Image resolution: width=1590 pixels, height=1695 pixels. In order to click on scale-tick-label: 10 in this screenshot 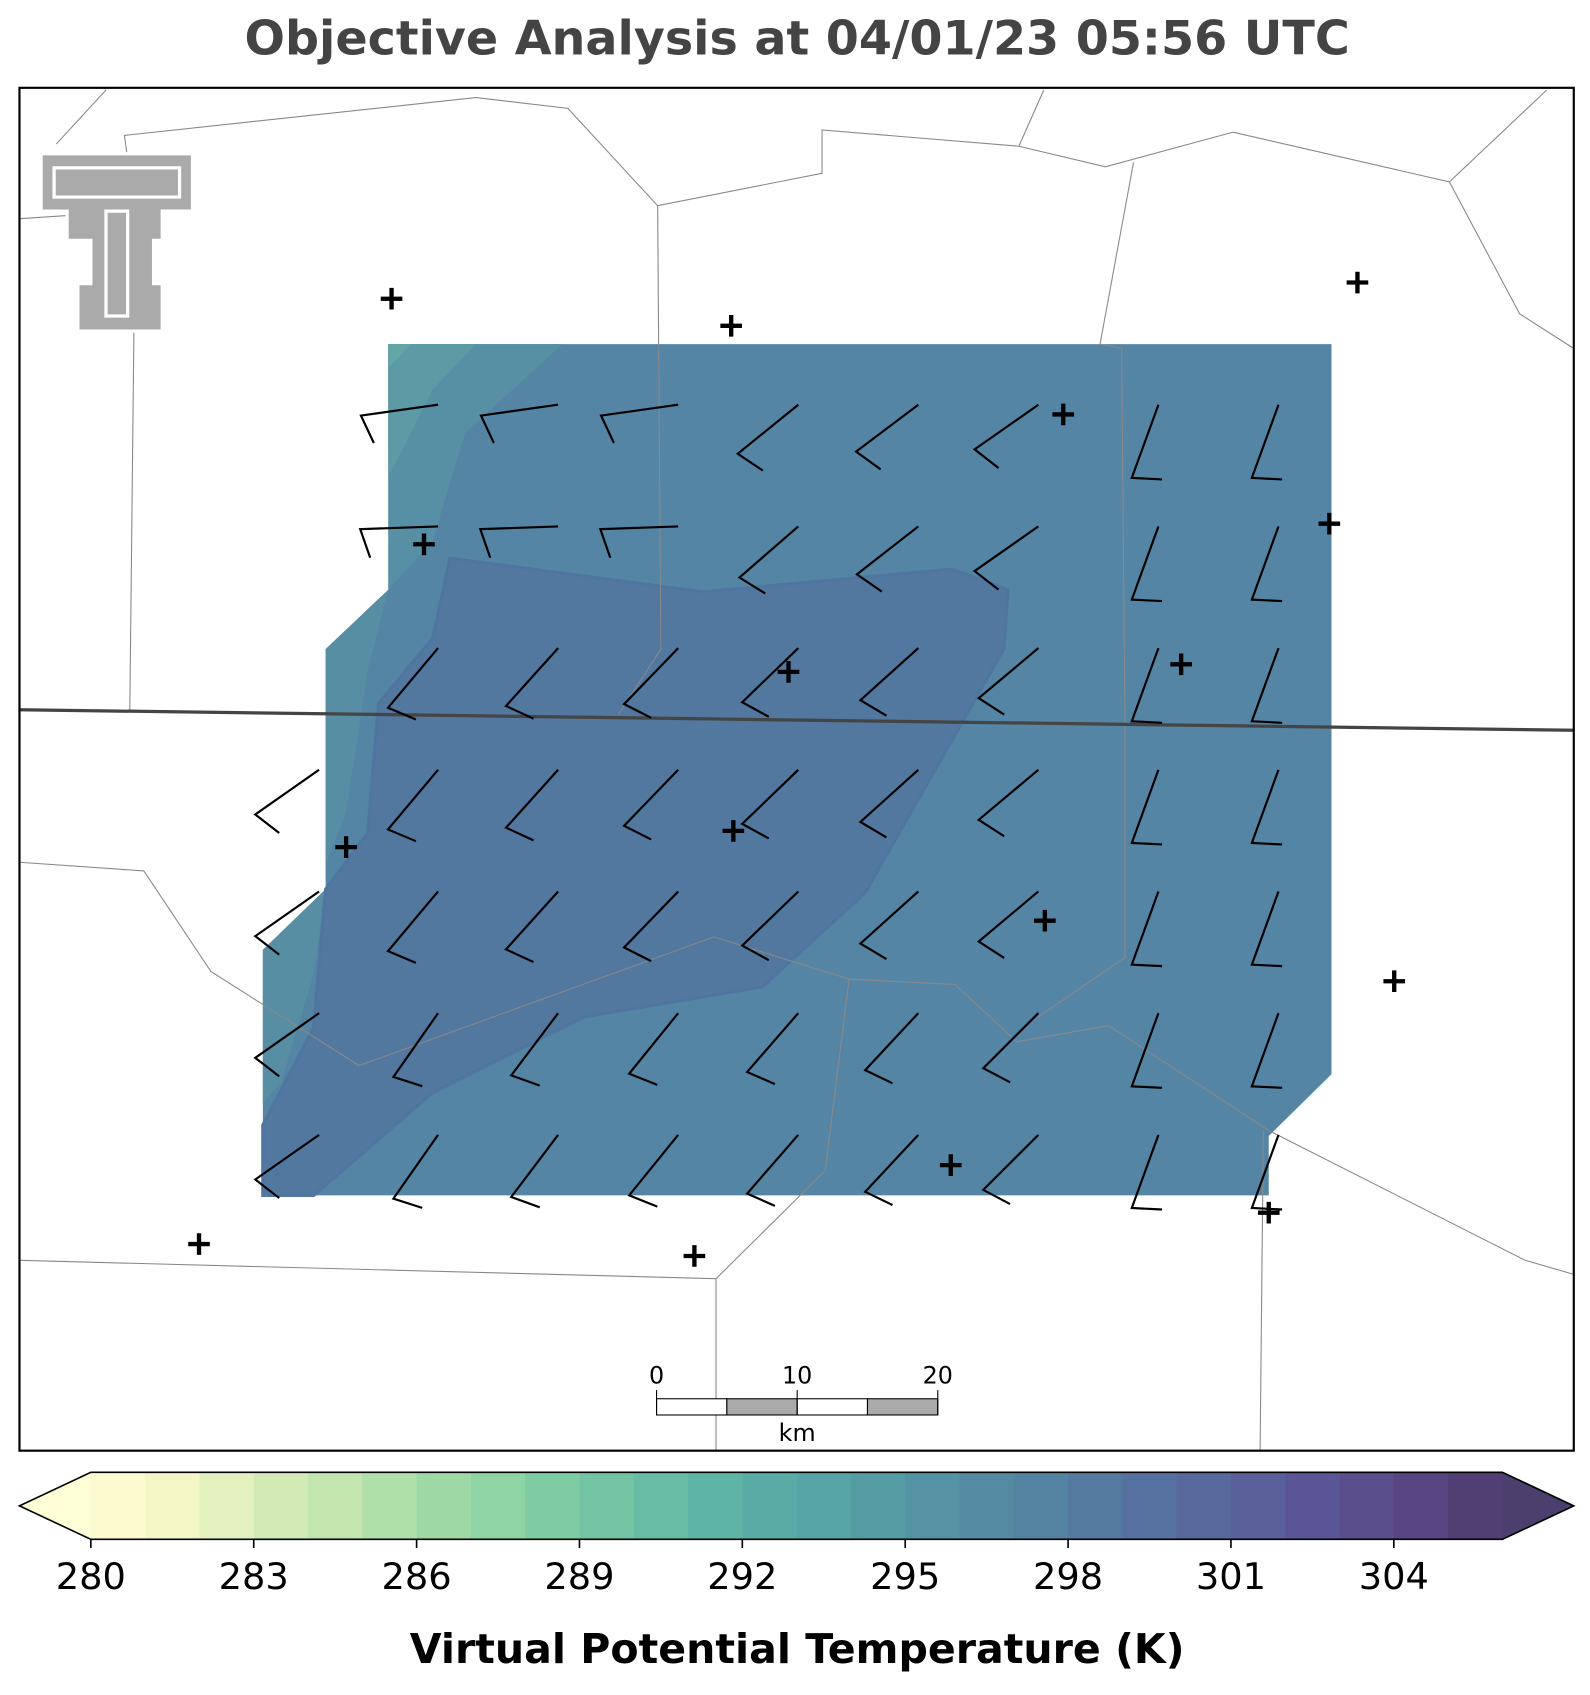, I will do `click(797, 1376)`.